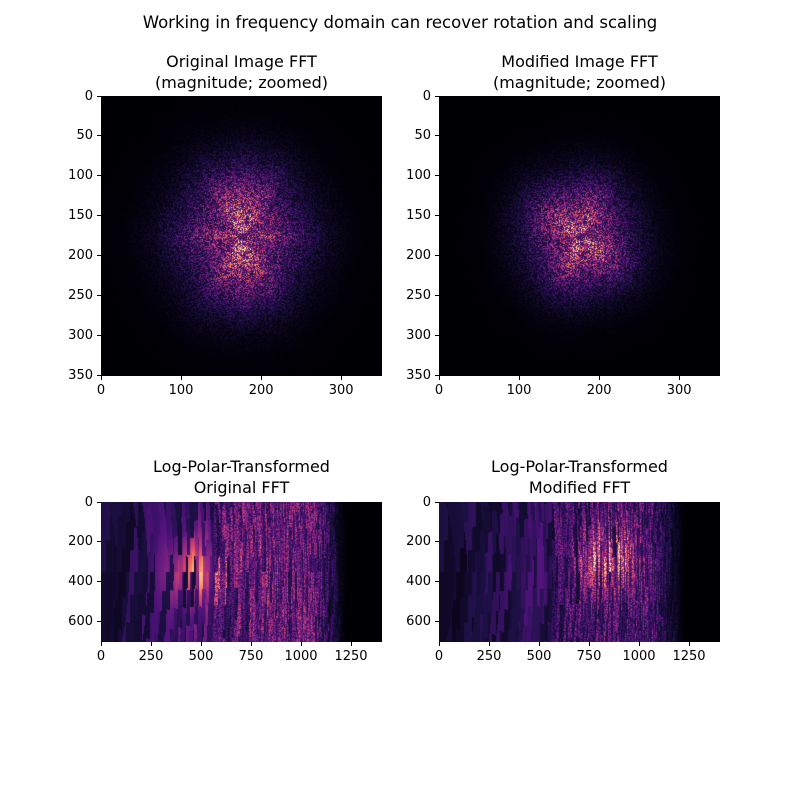  What do you see at coordinates (579, 72) in the screenshot?
I see `mod-fft-title: Modified Image FFT (magnitude; zoomed)` at bounding box center [579, 72].